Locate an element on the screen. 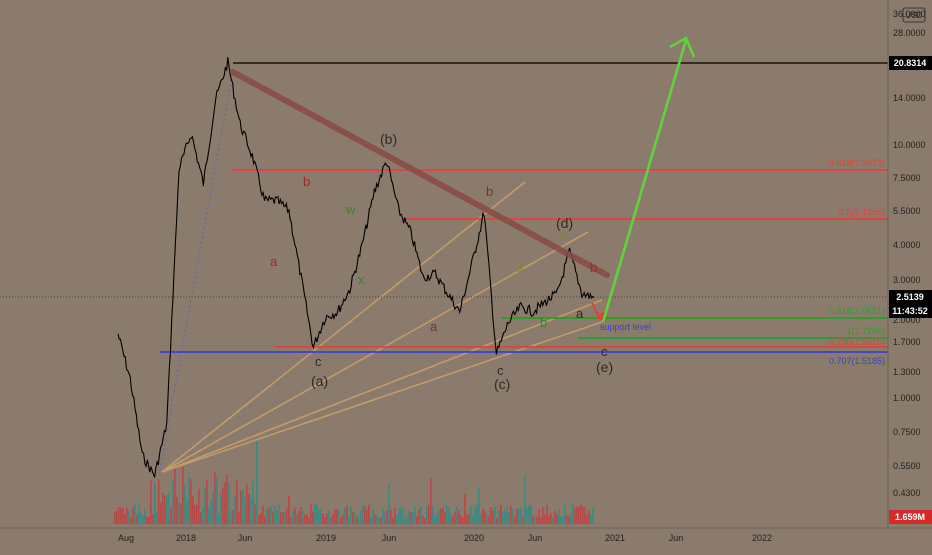 This screenshot has height=555, width=932. y-tick-label: 3.0000 is located at coordinates (907, 280).